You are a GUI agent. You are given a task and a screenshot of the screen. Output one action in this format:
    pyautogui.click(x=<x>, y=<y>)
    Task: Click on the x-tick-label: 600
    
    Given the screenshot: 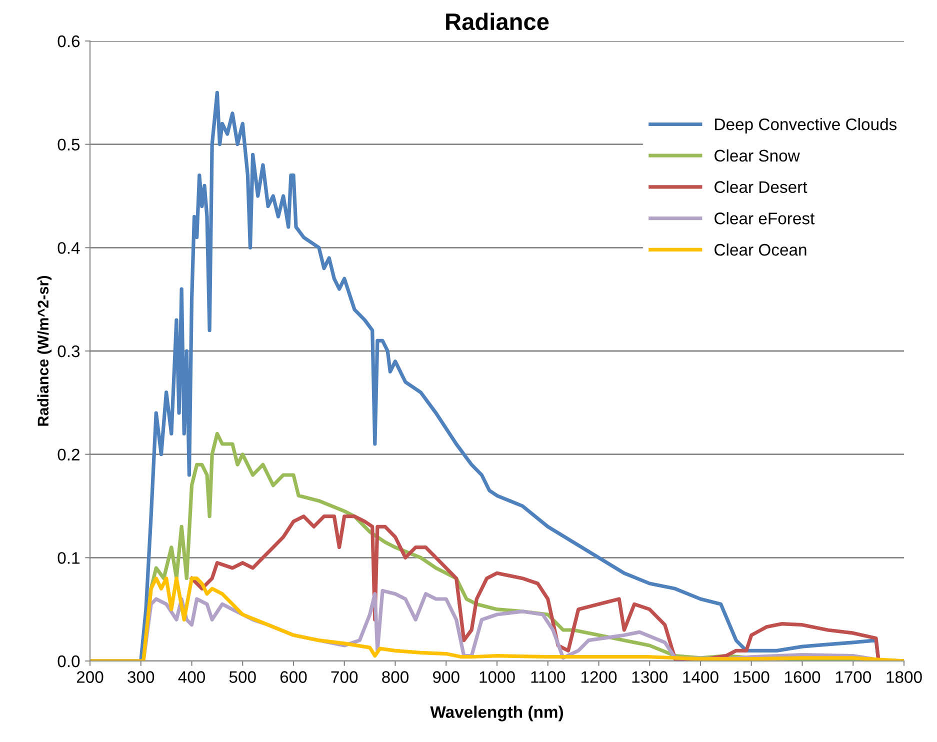 What is the action you would take?
    pyautogui.click(x=293, y=677)
    